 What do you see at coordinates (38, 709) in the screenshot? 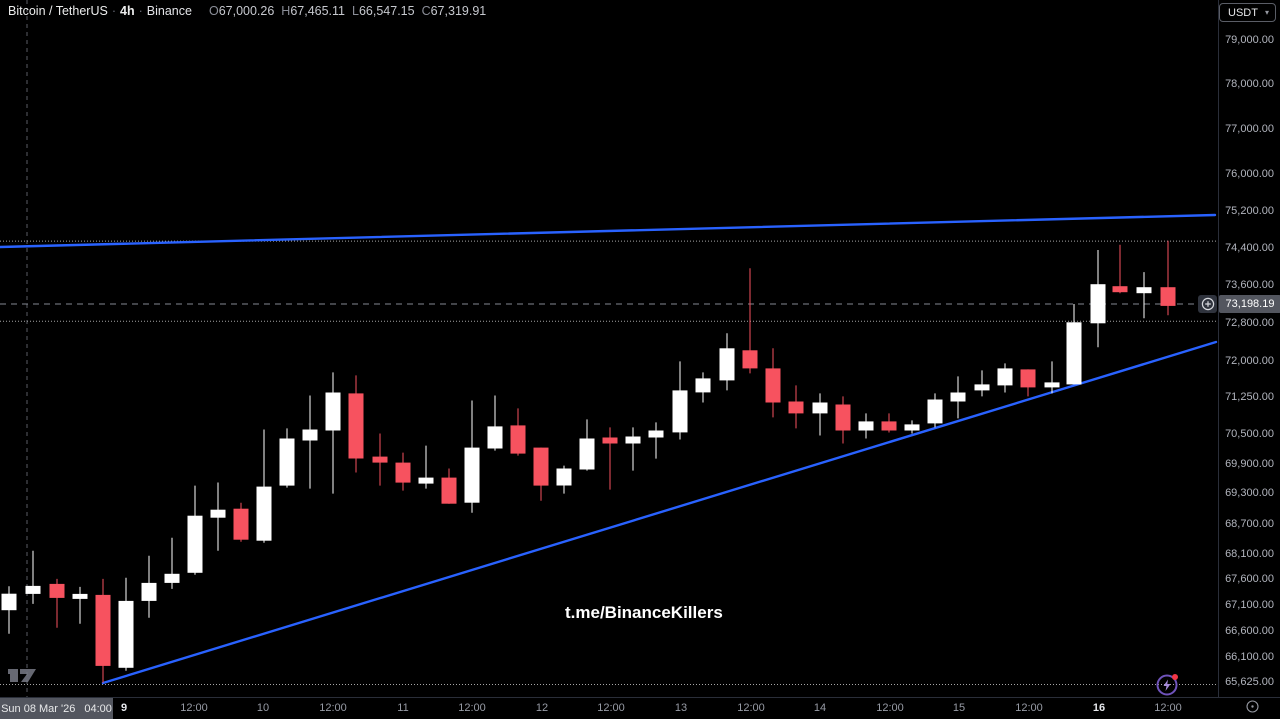
I see `crosshair-date: Sun 08 Mar '26` at bounding box center [38, 709].